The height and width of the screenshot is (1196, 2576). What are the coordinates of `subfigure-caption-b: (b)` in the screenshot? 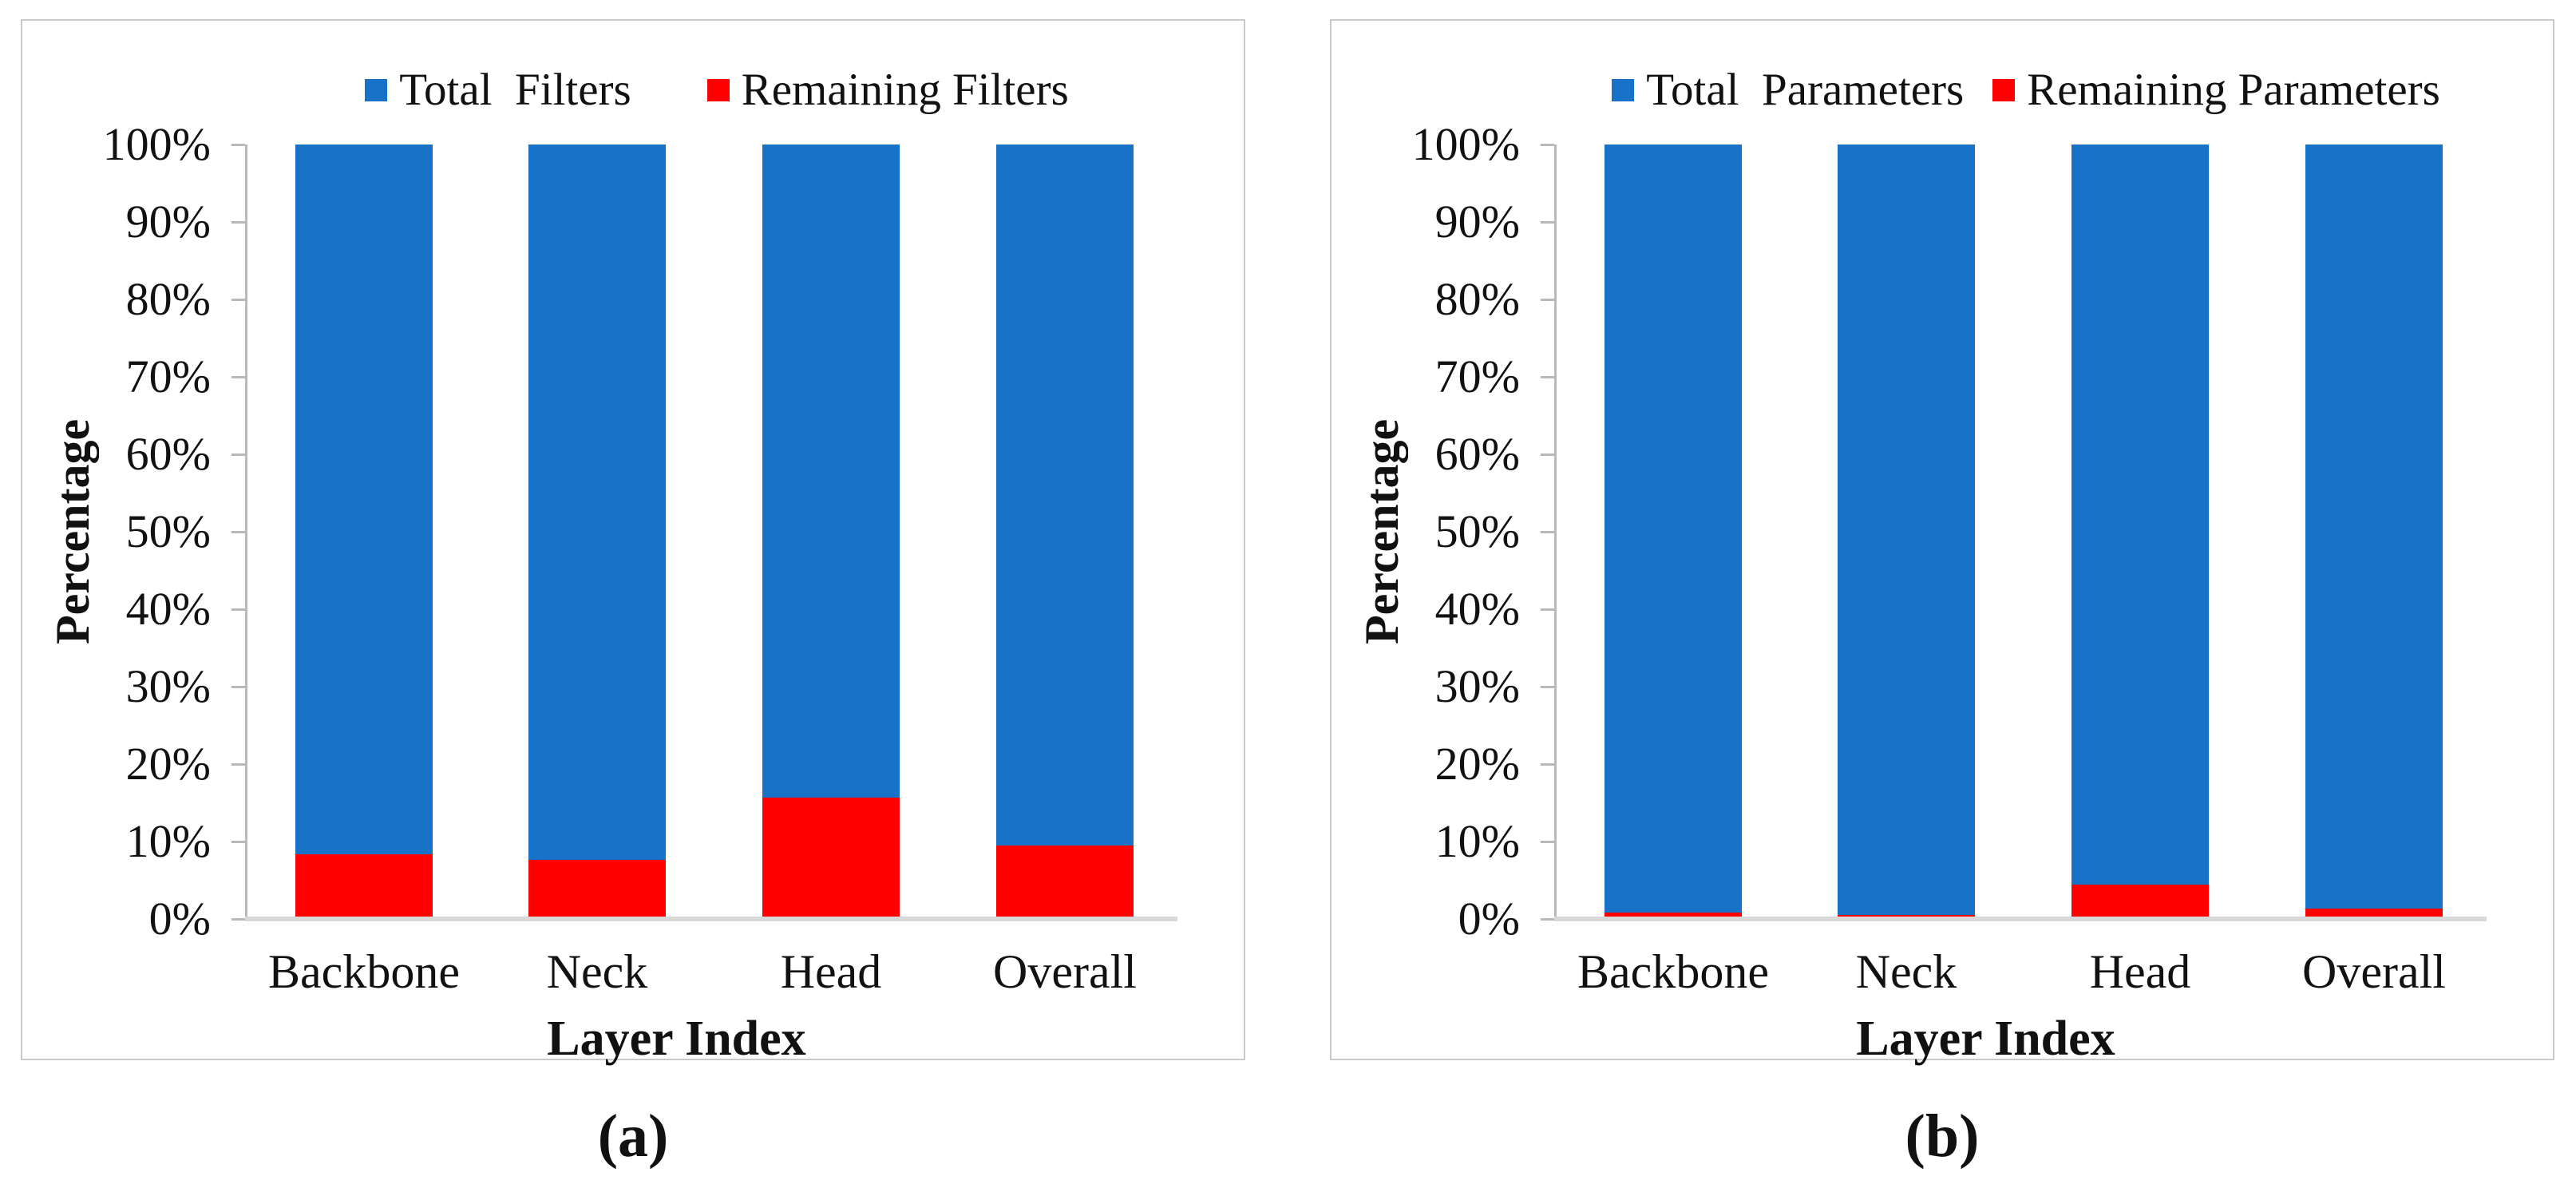 It's located at (1943, 1136).